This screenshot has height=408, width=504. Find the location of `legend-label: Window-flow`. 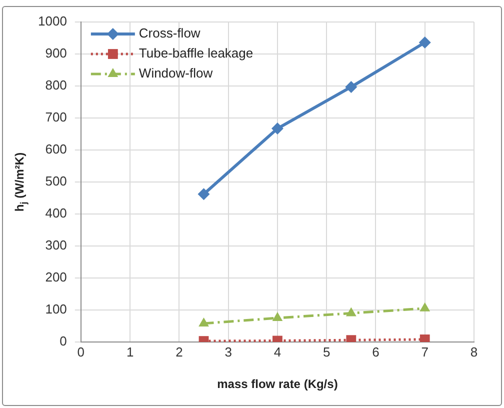

legend-label: Window-flow is located at coordinates (176, 73).